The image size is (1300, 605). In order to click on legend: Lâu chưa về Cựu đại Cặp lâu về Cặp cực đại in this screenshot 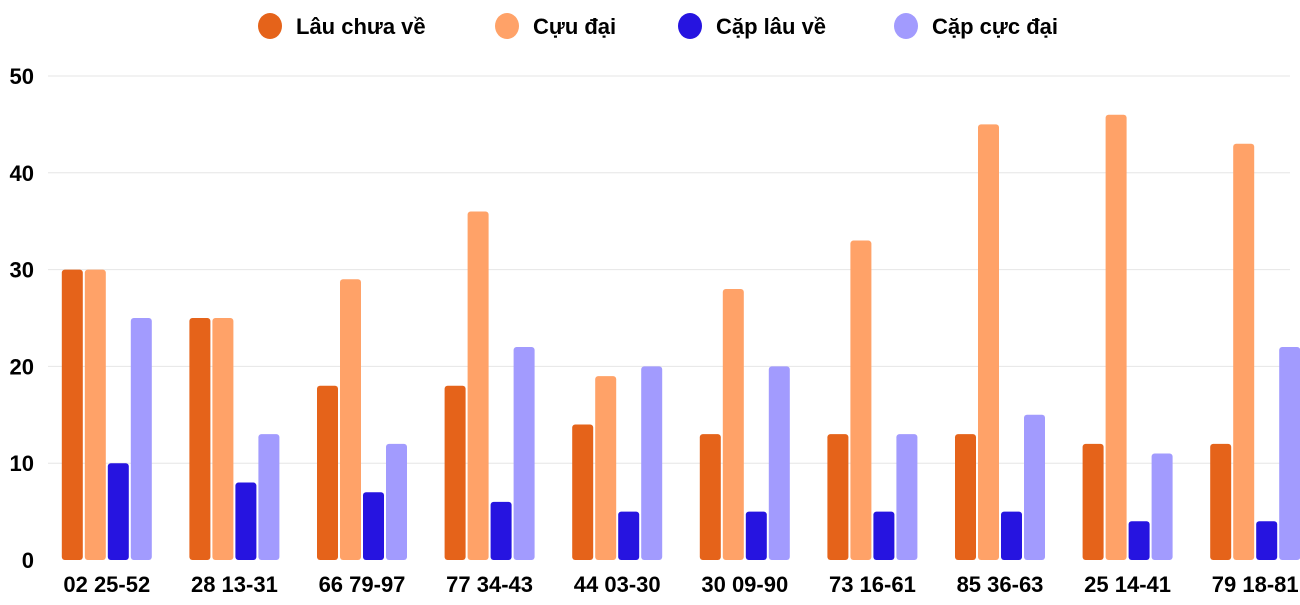, I will do `click(658, 26)`.